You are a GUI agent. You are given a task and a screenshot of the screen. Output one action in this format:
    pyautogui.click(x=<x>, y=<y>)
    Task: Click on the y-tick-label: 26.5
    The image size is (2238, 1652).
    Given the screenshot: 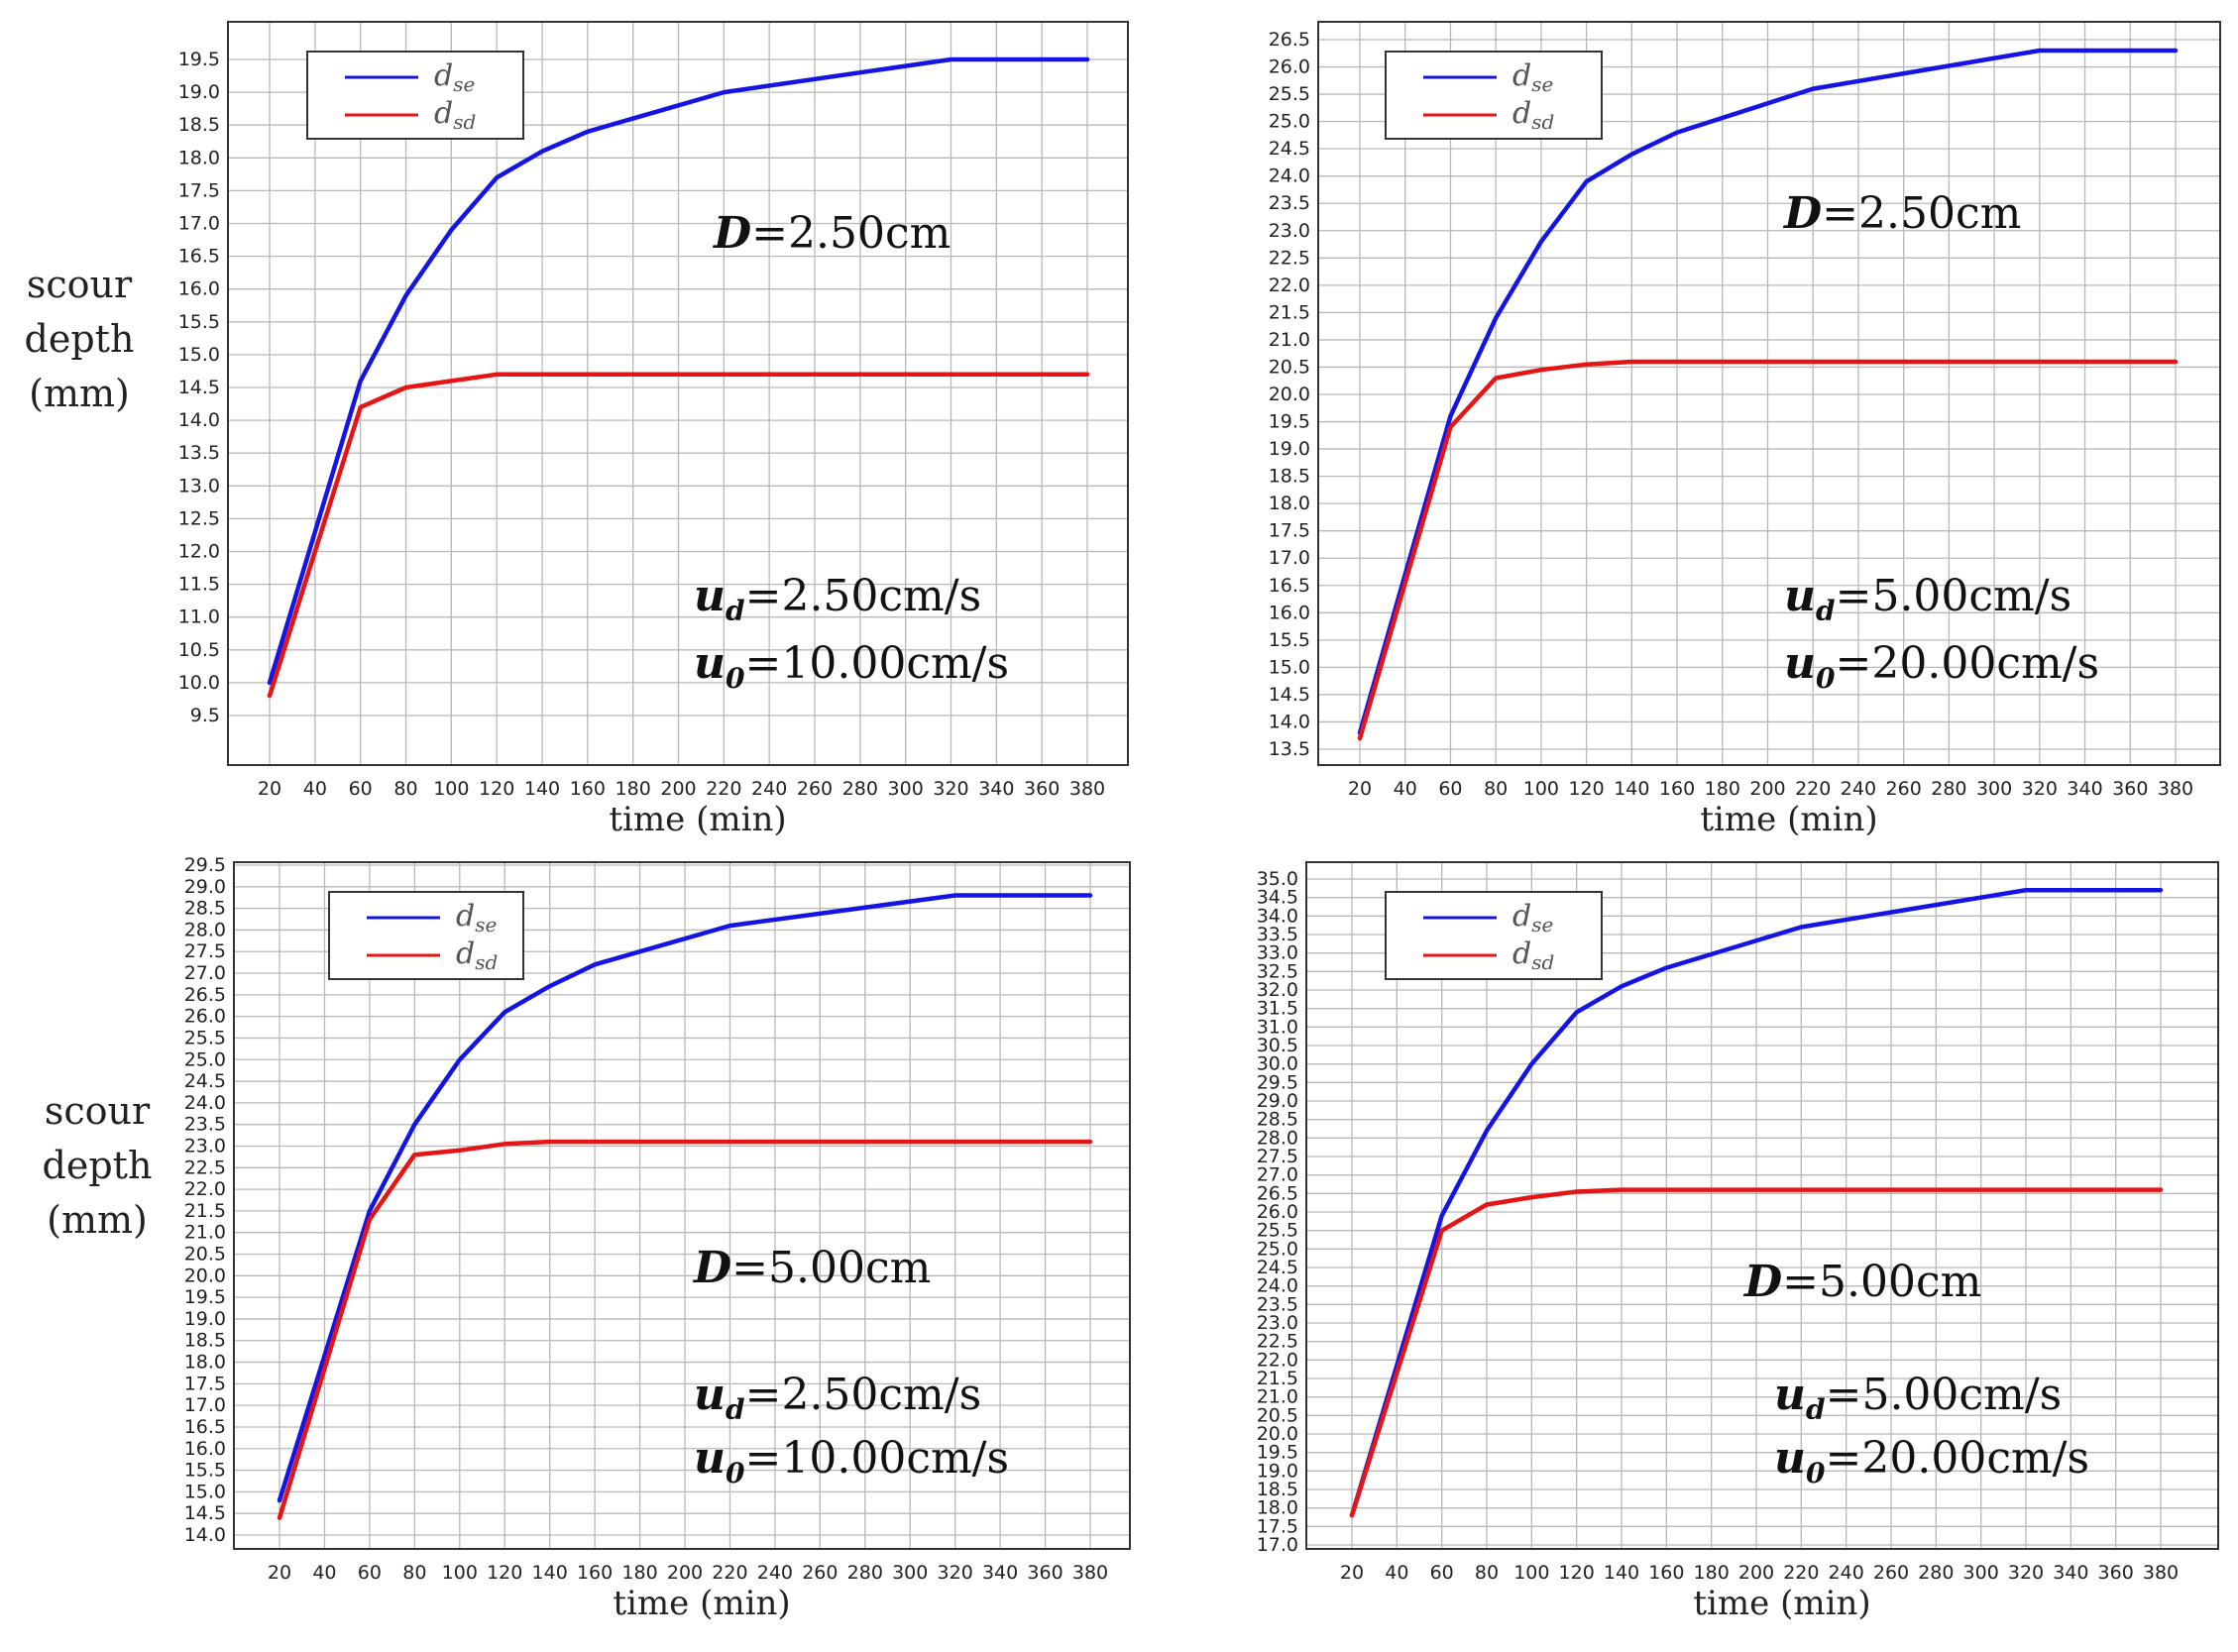 What is the action you would take?
    pyautogui.click(x=205, y=995)
    